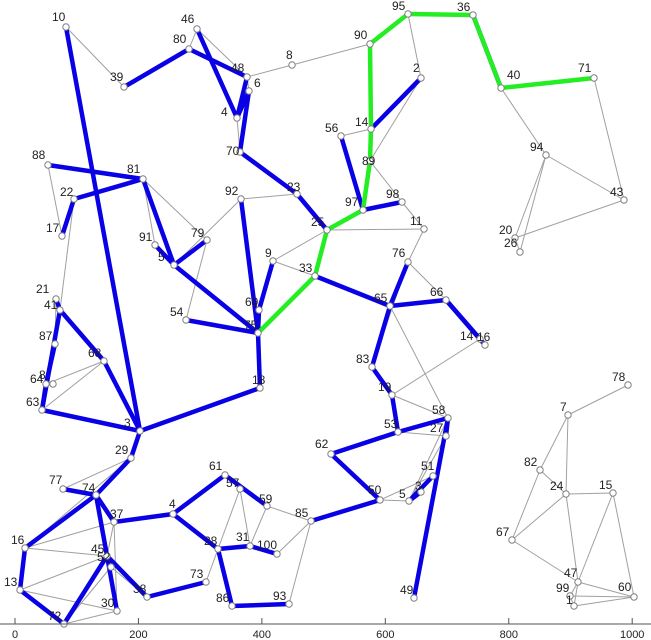 This screenshot has width=651, height=640. Describe the element at coordinates (89, 488) in the screenshot. I see `node-label-74-67: 74` at that location.